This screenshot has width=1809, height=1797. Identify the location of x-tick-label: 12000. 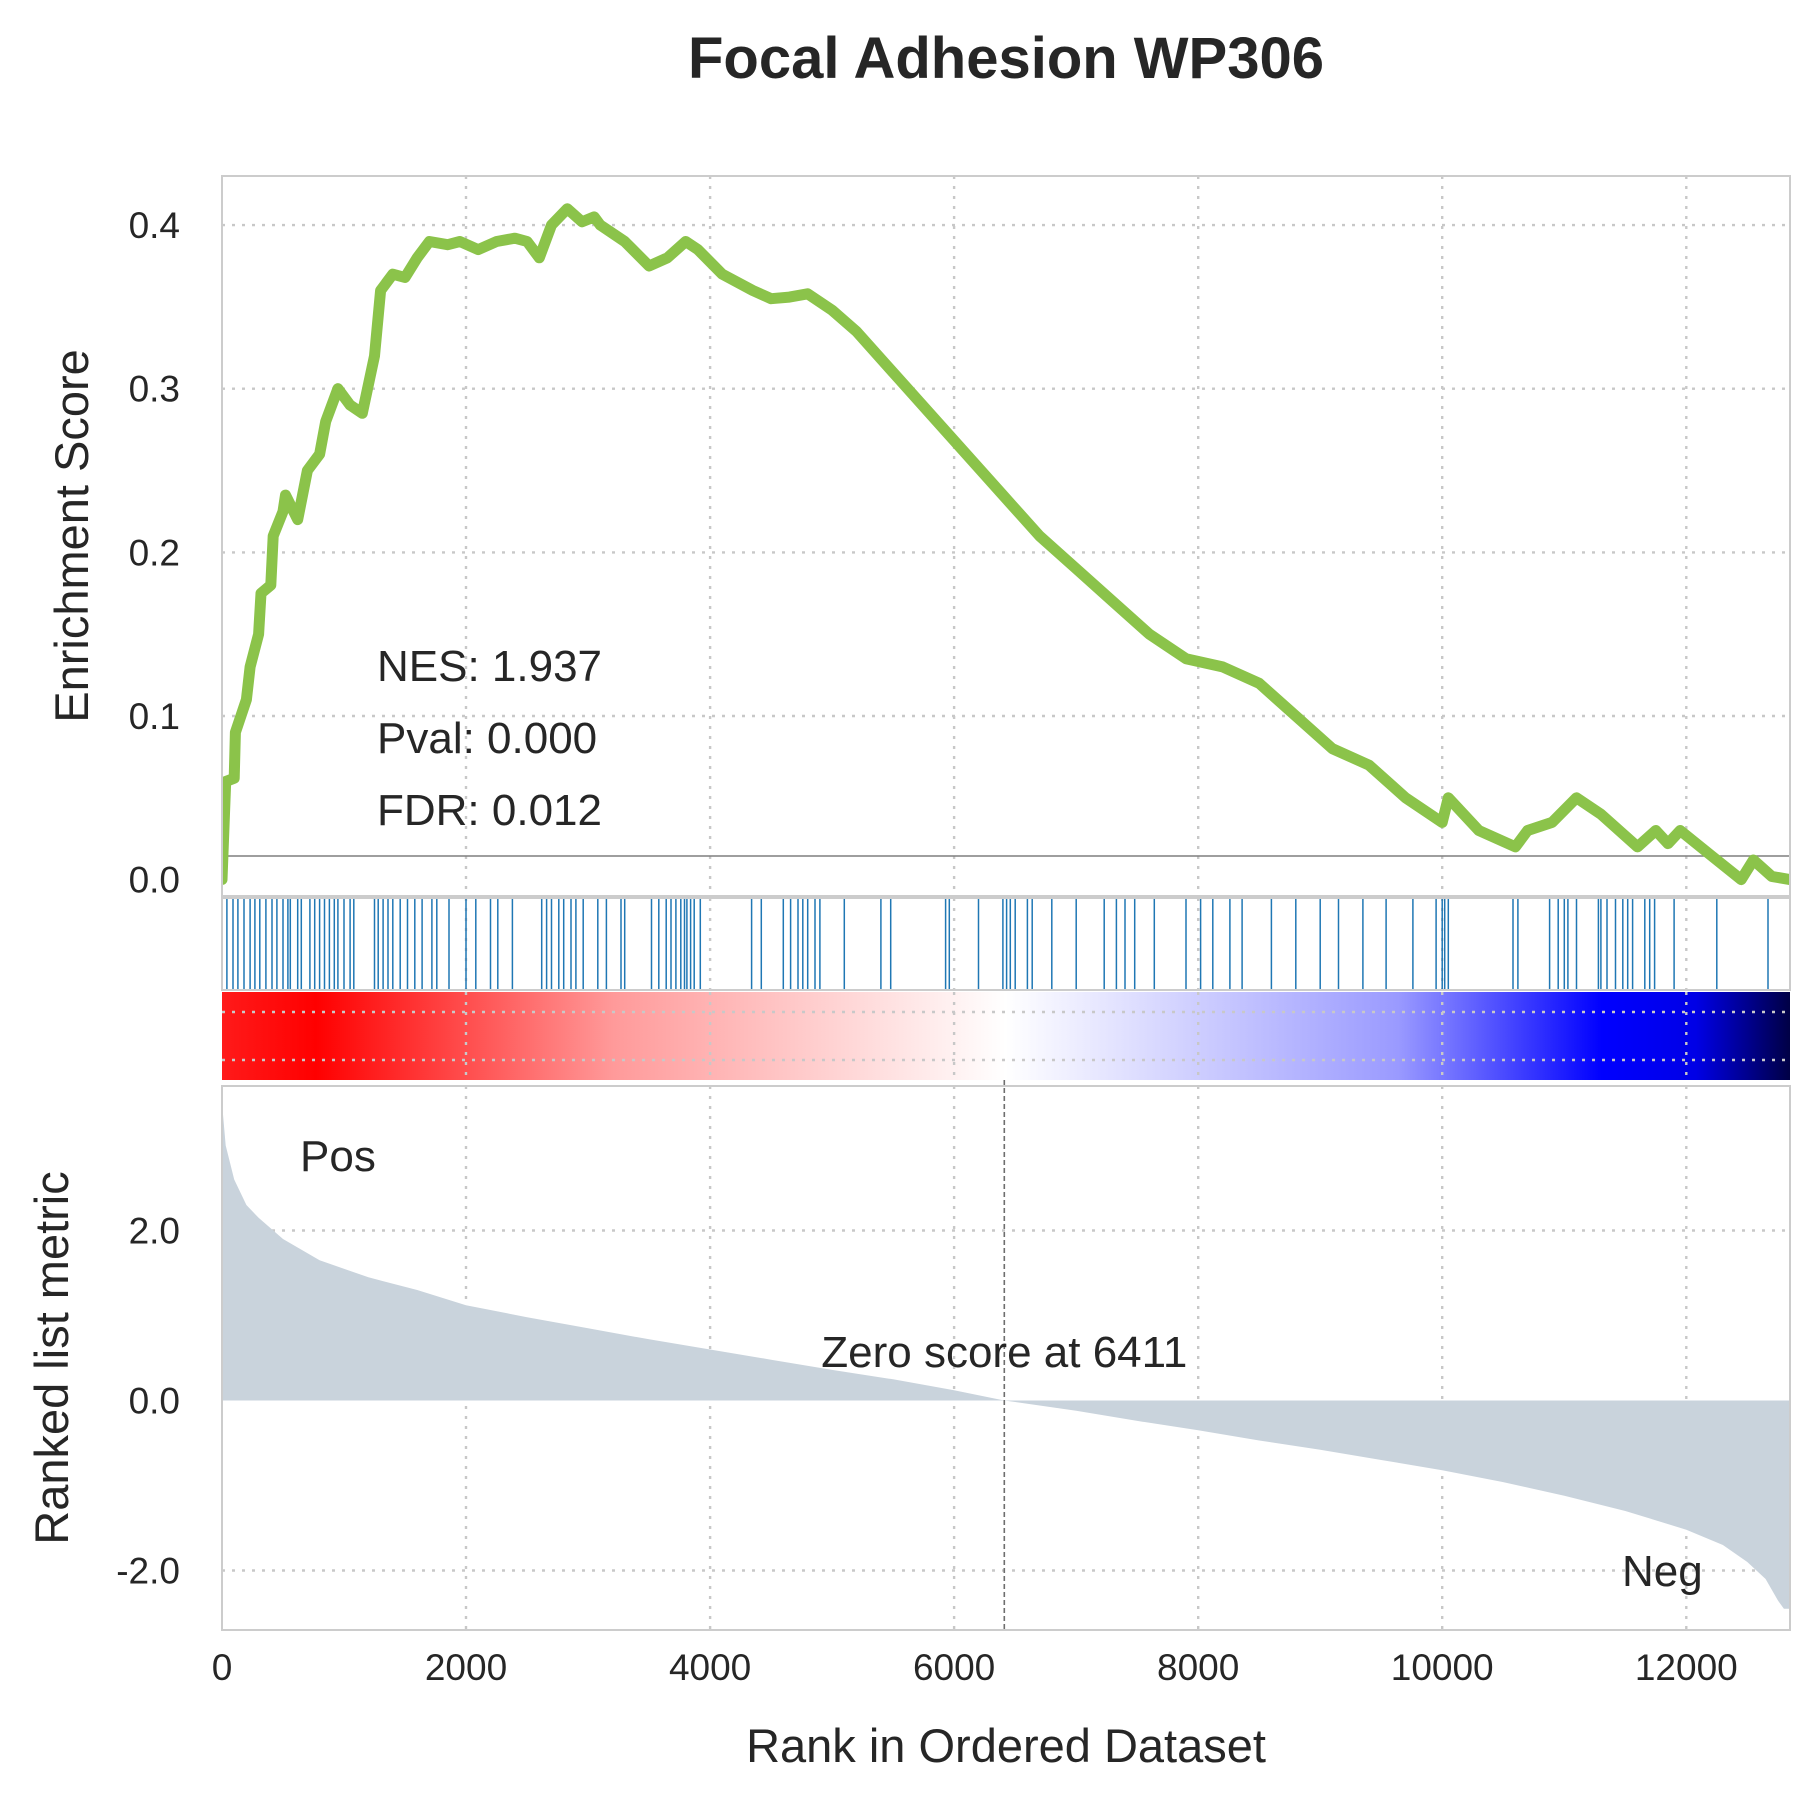
(1686, 1667).